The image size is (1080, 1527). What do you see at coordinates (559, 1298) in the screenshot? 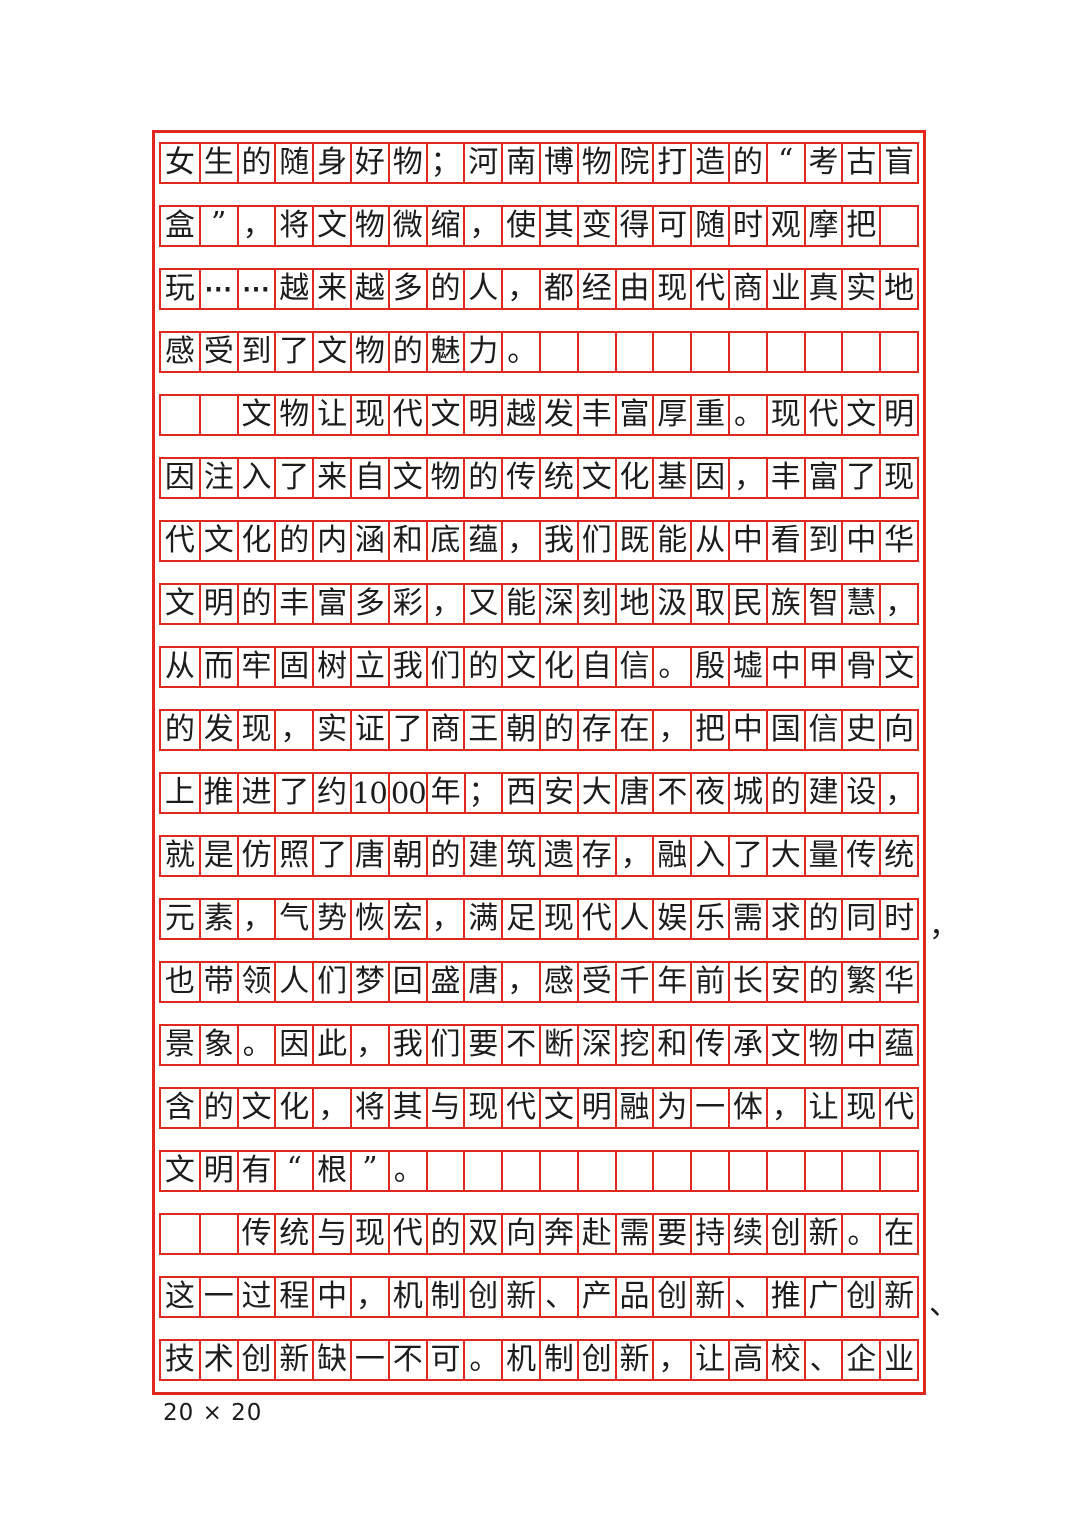
I see `grid-row: 这一过程中，机制创新、产品创新、推广创新、` at bounding box center [559, 1298].